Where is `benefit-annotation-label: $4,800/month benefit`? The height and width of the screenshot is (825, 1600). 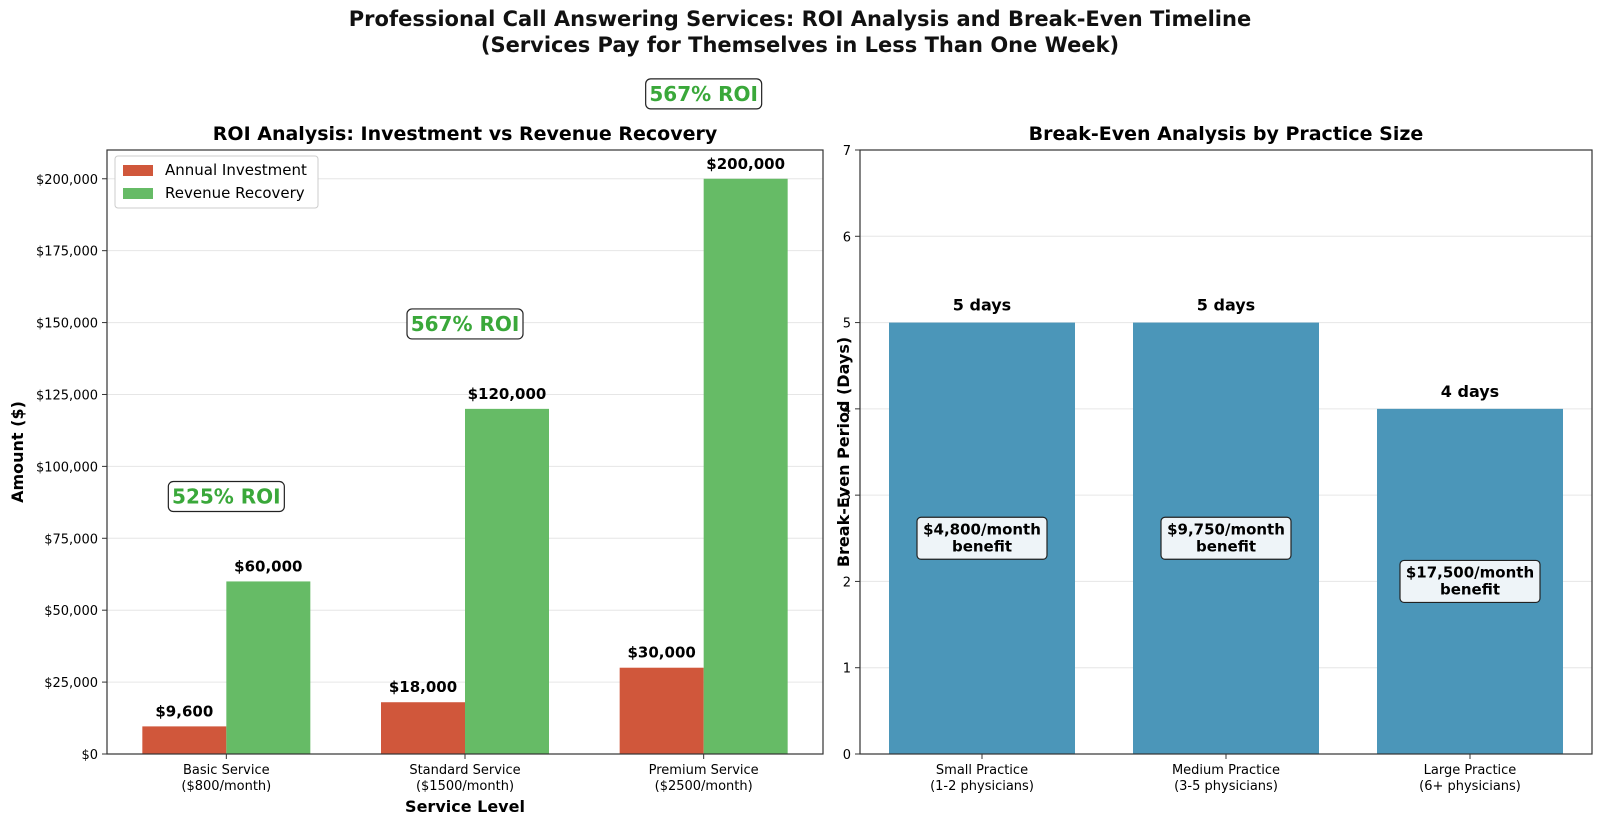
benefit-annotation-label: $4,800/month benefit is located at coordinates (982, 537).